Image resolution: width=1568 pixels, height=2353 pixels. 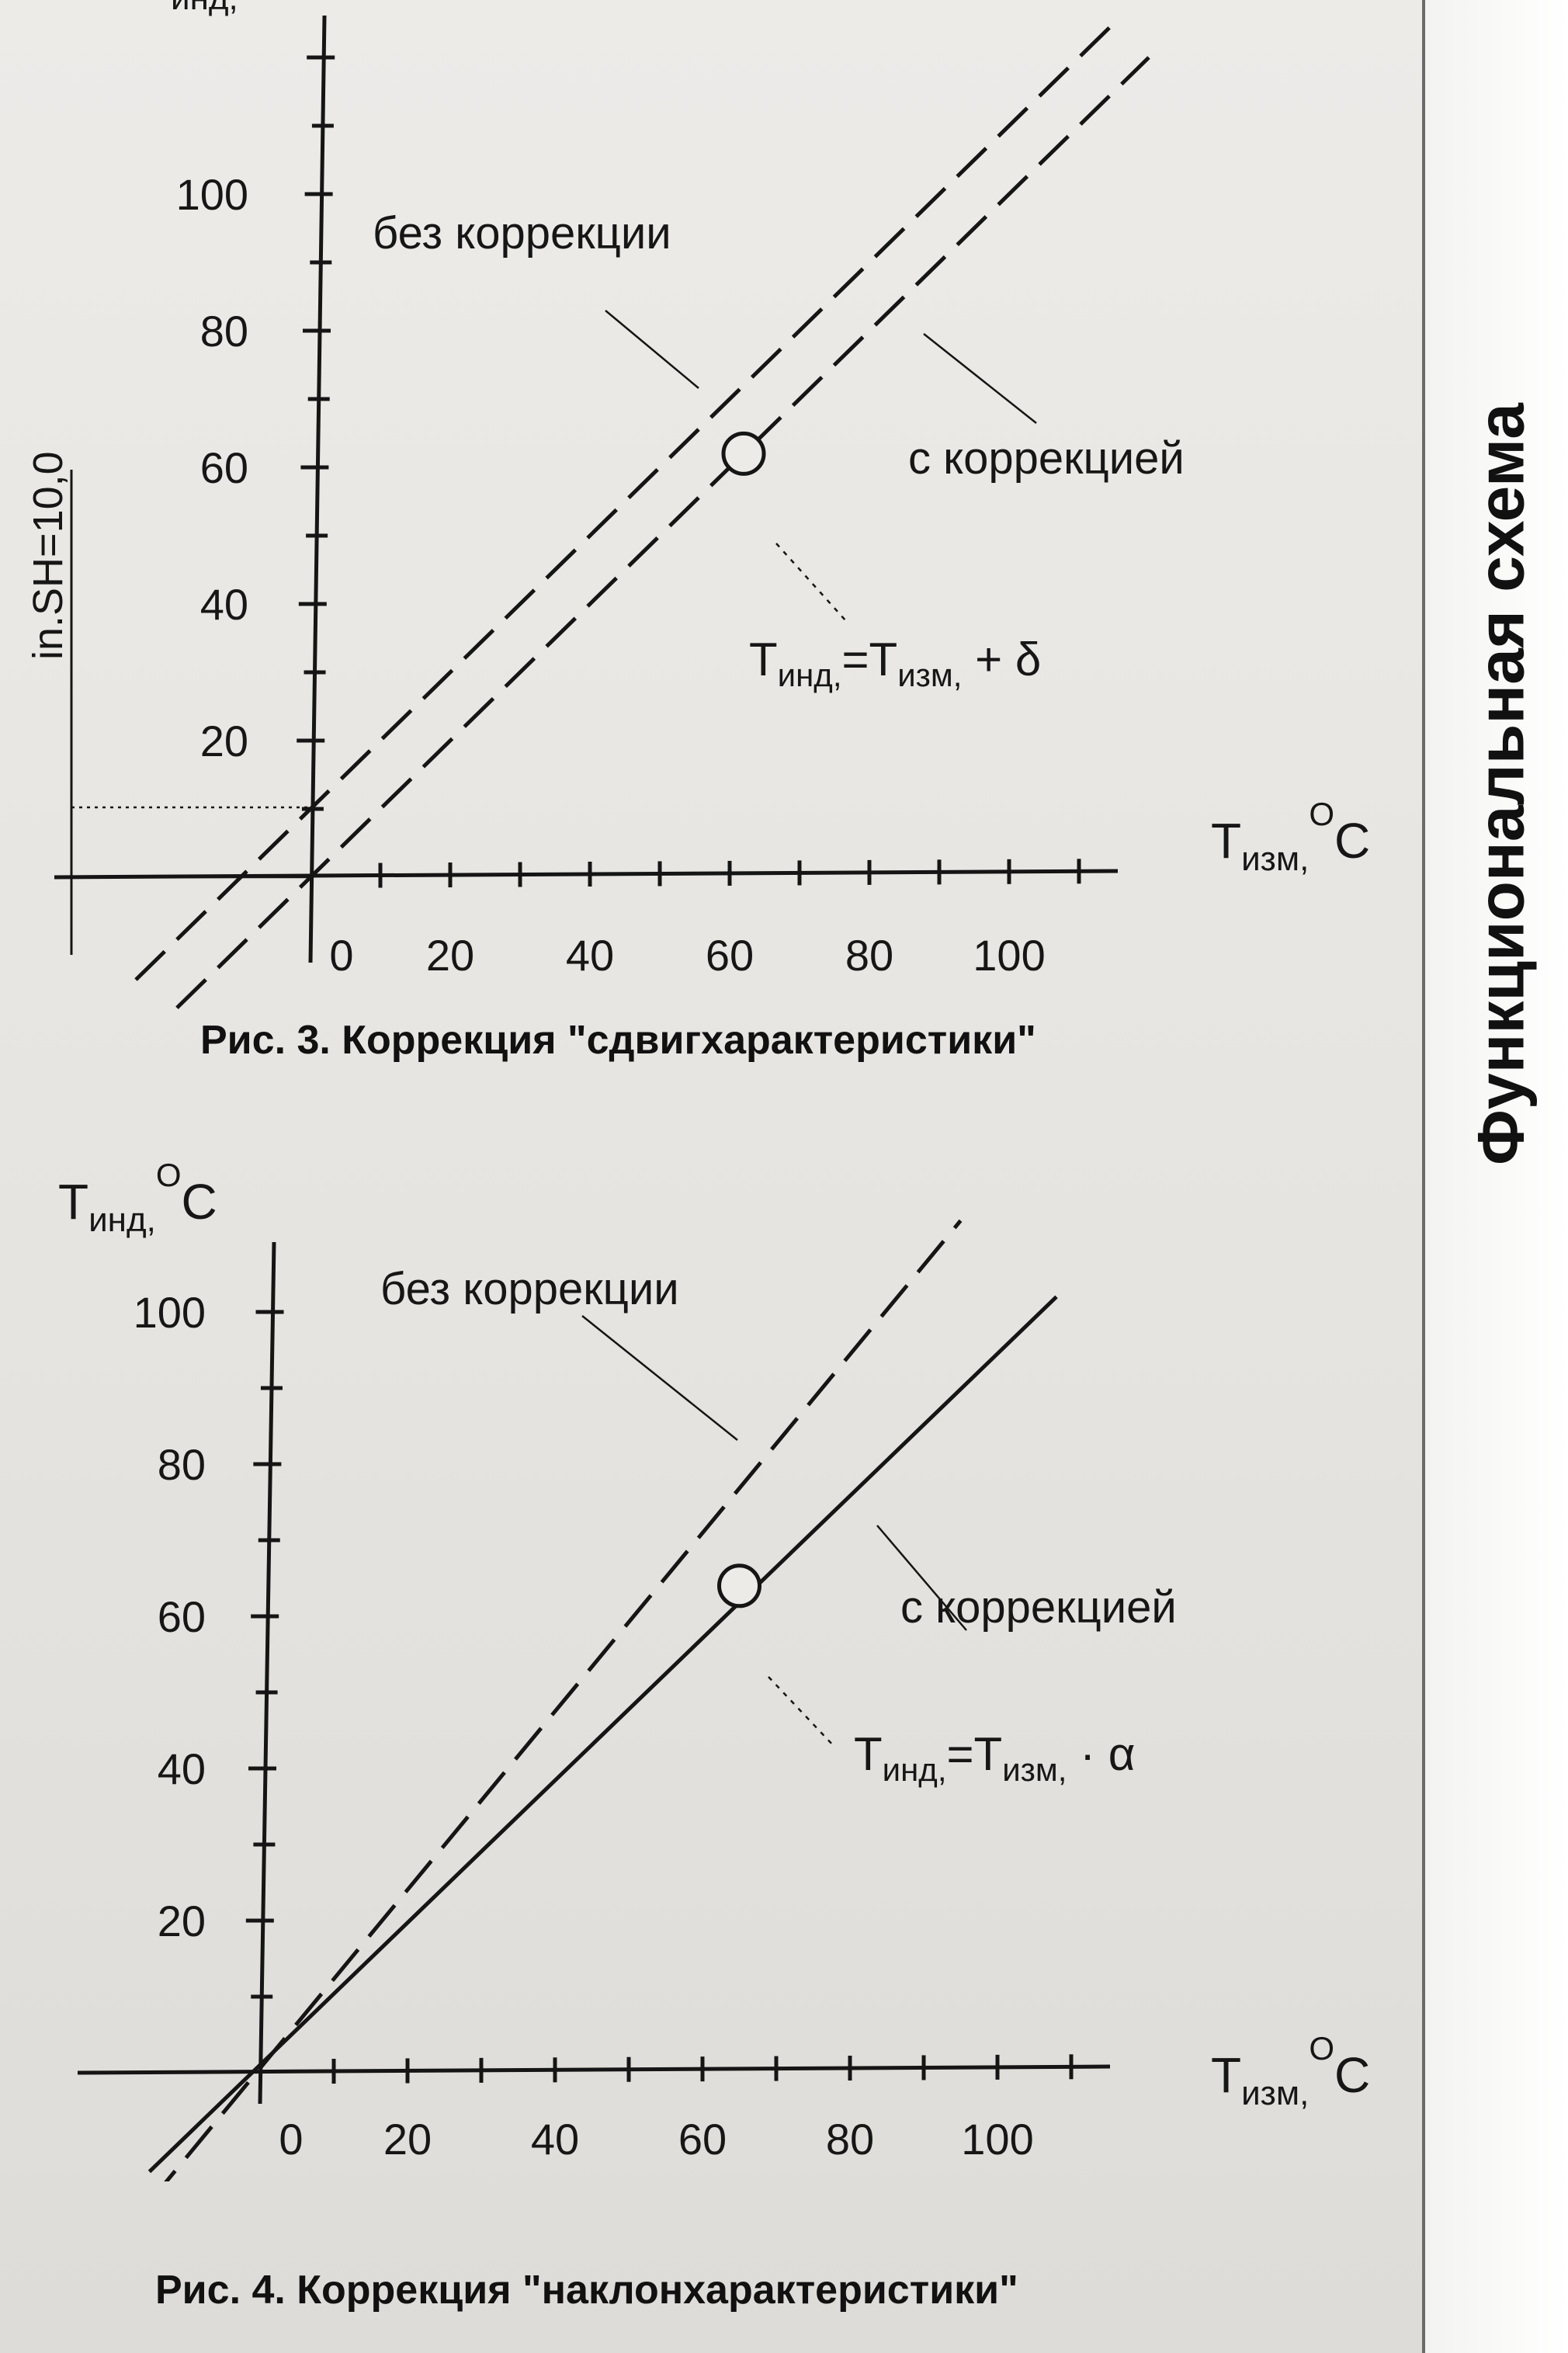 What do you see at coordinates (204, 8) in the screenshot?
I see `y-axis-label: инд,` at bounding box center [204, 8].